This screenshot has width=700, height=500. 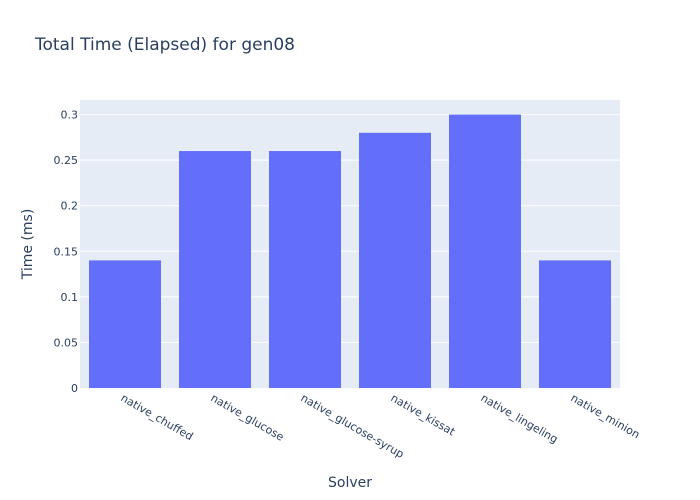 I want to click on x-tick-label: native_chuffed, so click(x=157, y=417).